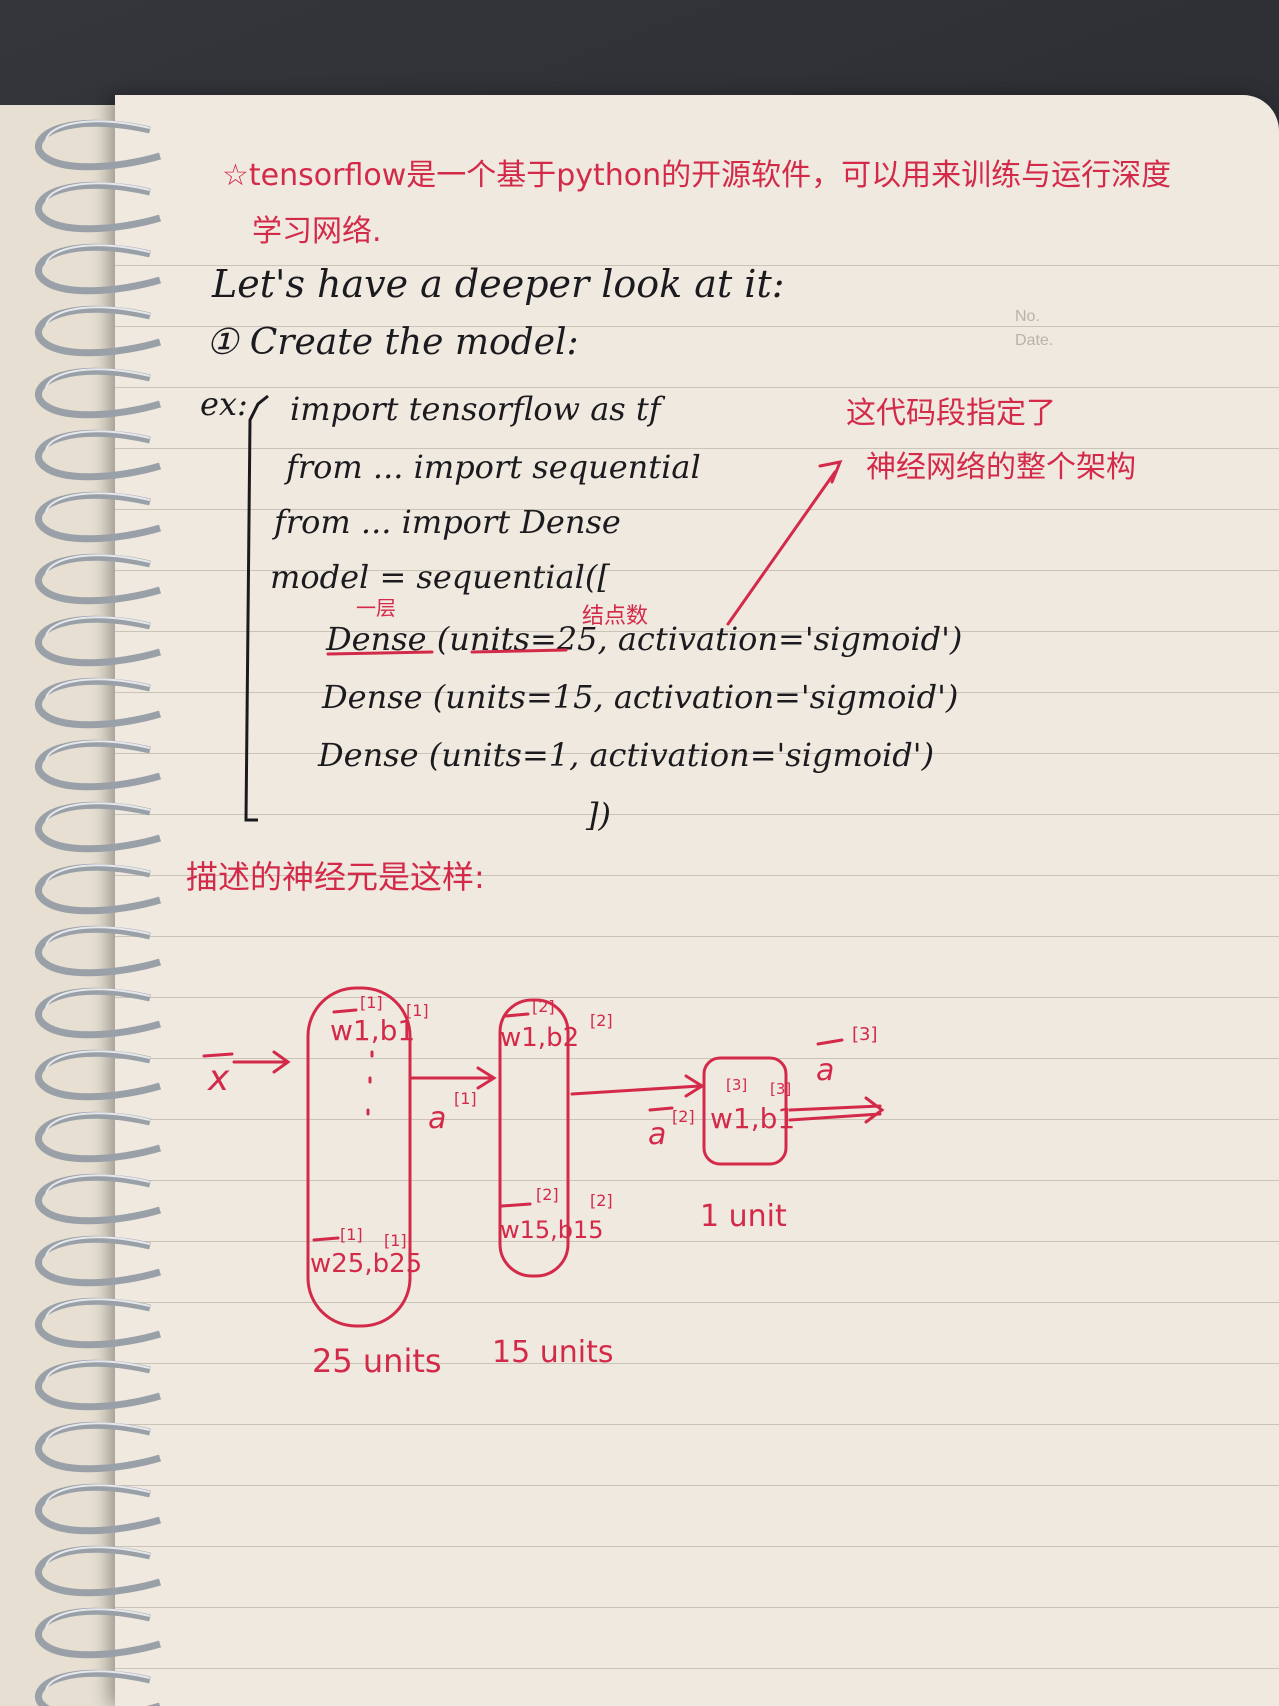 This screenshot has height=1706, width=1279. Describe the element at coordinates (1027, 316) in the screenshot. I see `no-label: No.` at that location.